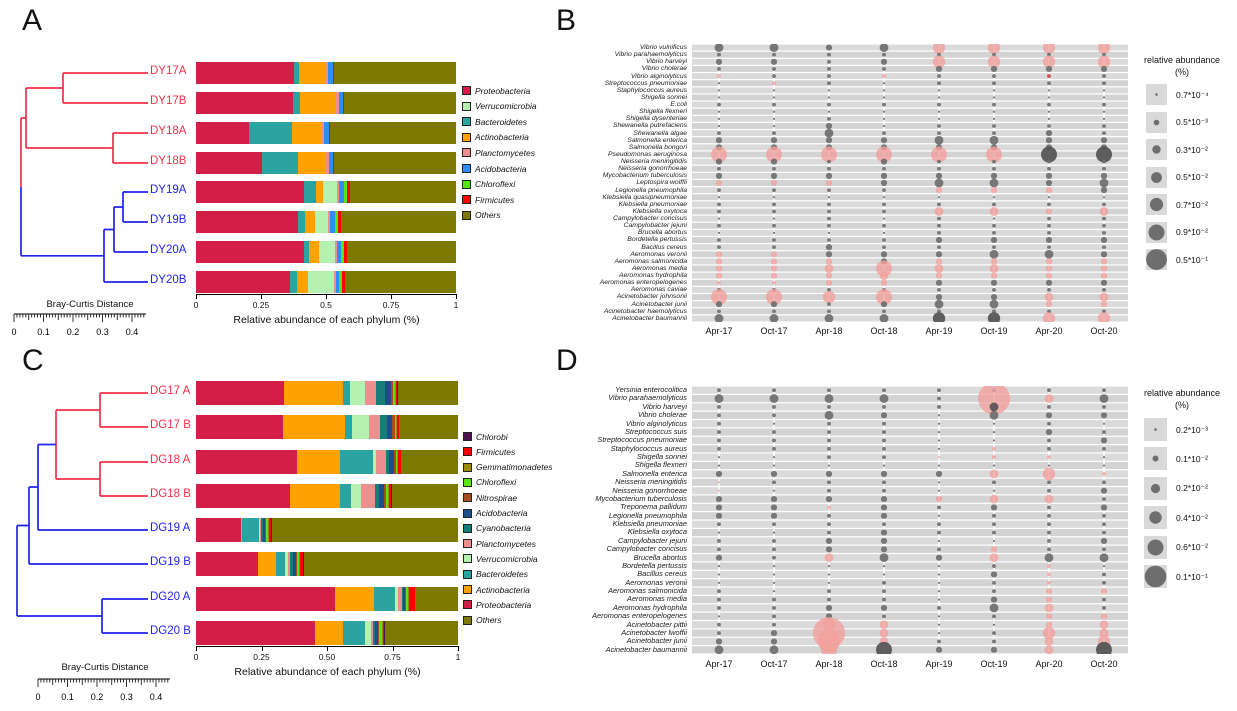 This screenshot has width=1237, height=711. I want to click on size-legend-key, so click(1155, 429).